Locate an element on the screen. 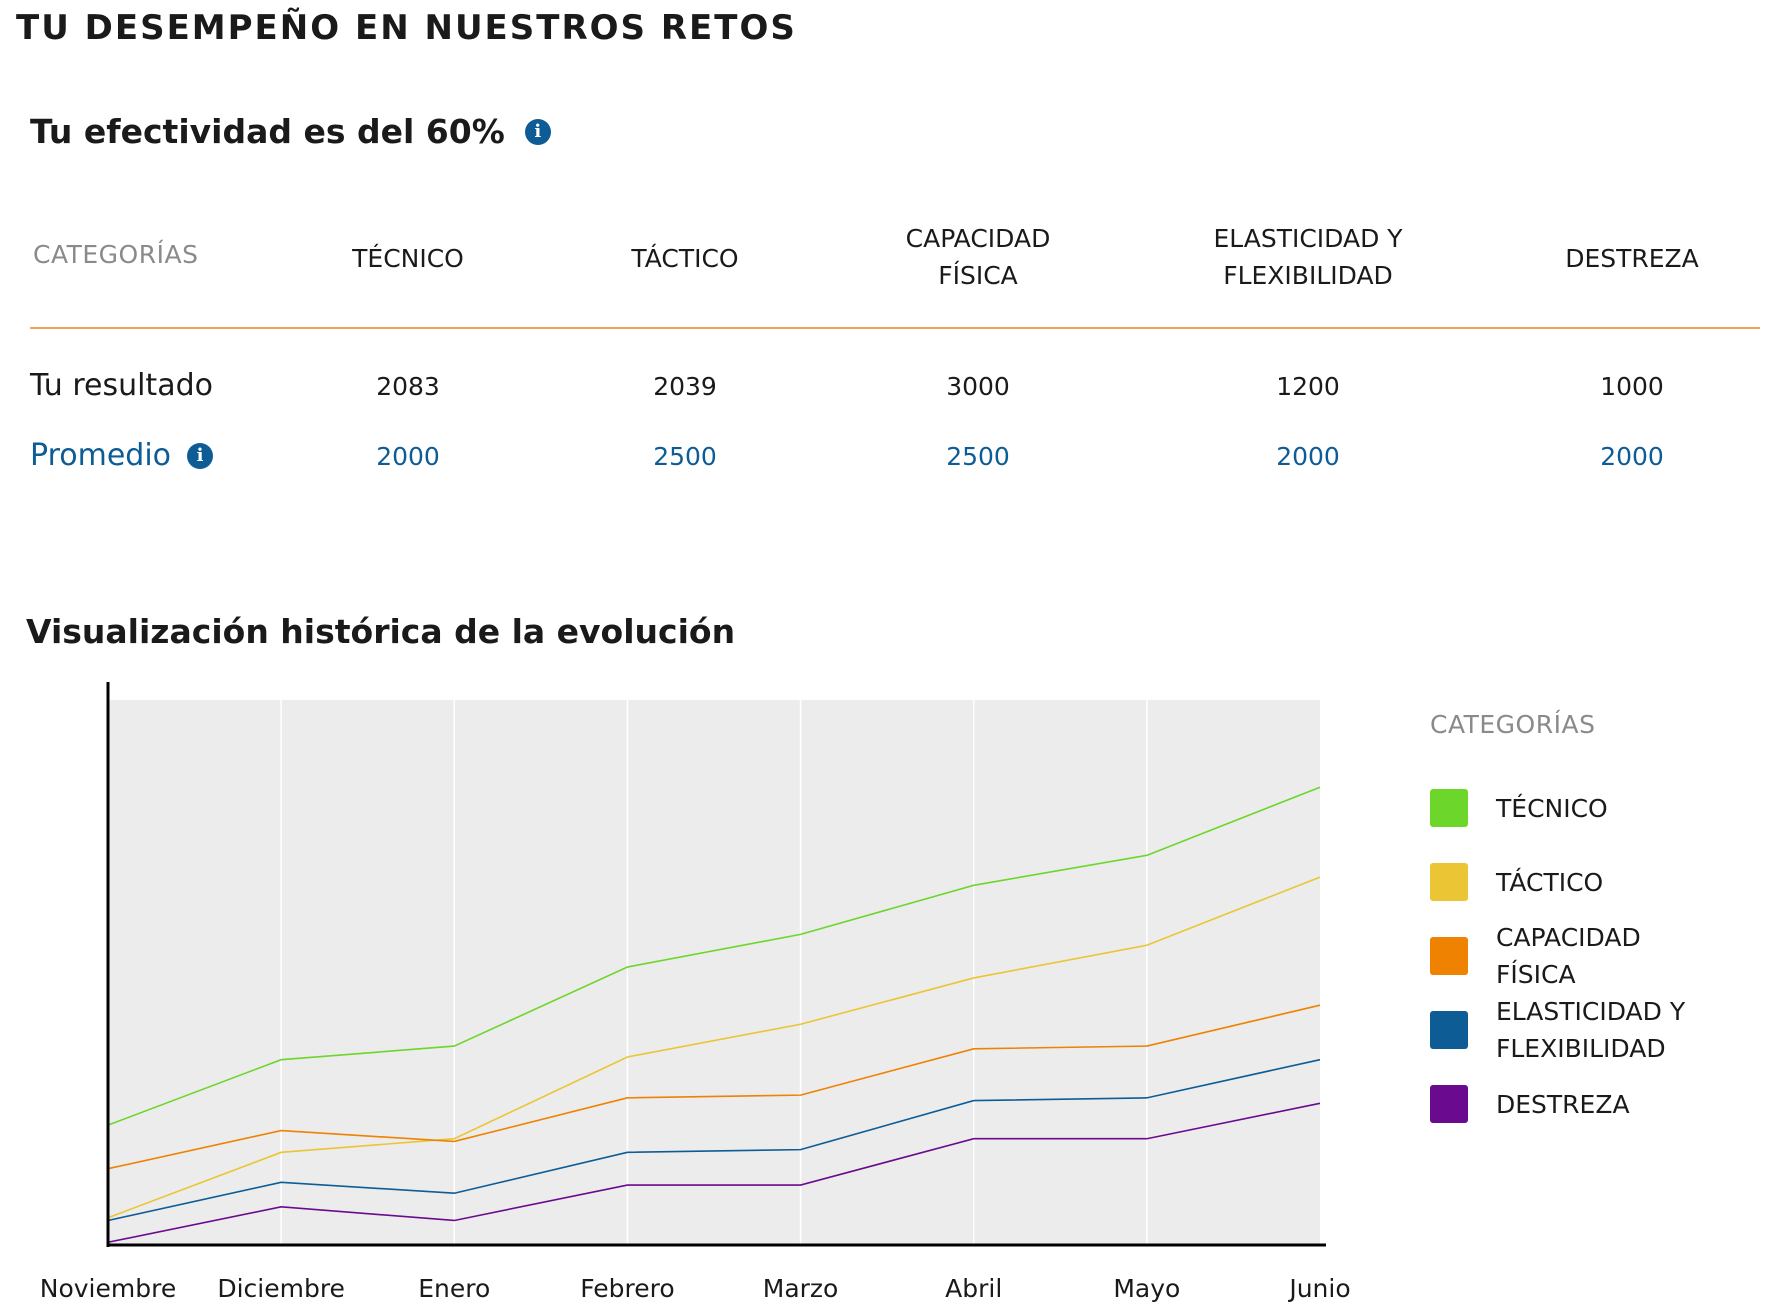 Image resolution: width=1782 pixels, height=1304 pixels. table-header-categories: CATEGORÍAS is located at coordinates (116, 254).